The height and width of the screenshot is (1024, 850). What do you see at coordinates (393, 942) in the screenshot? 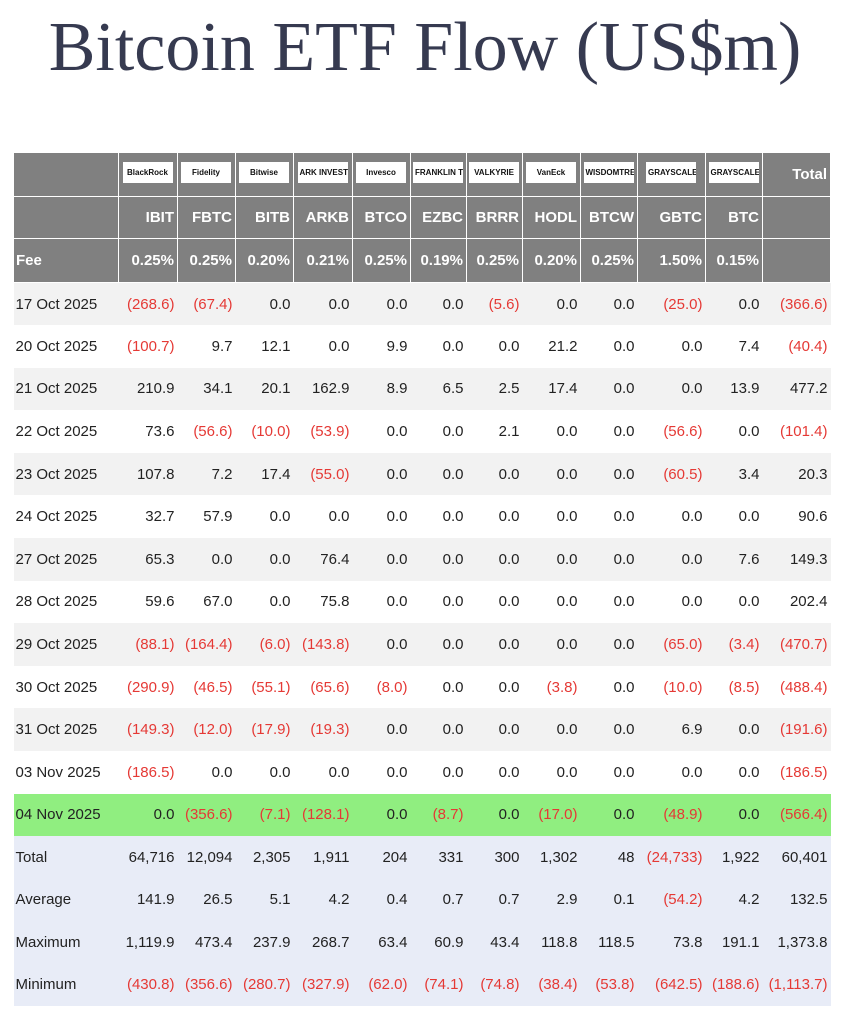
I see `summary-value: 63.4` at bounding box center [393, 942].